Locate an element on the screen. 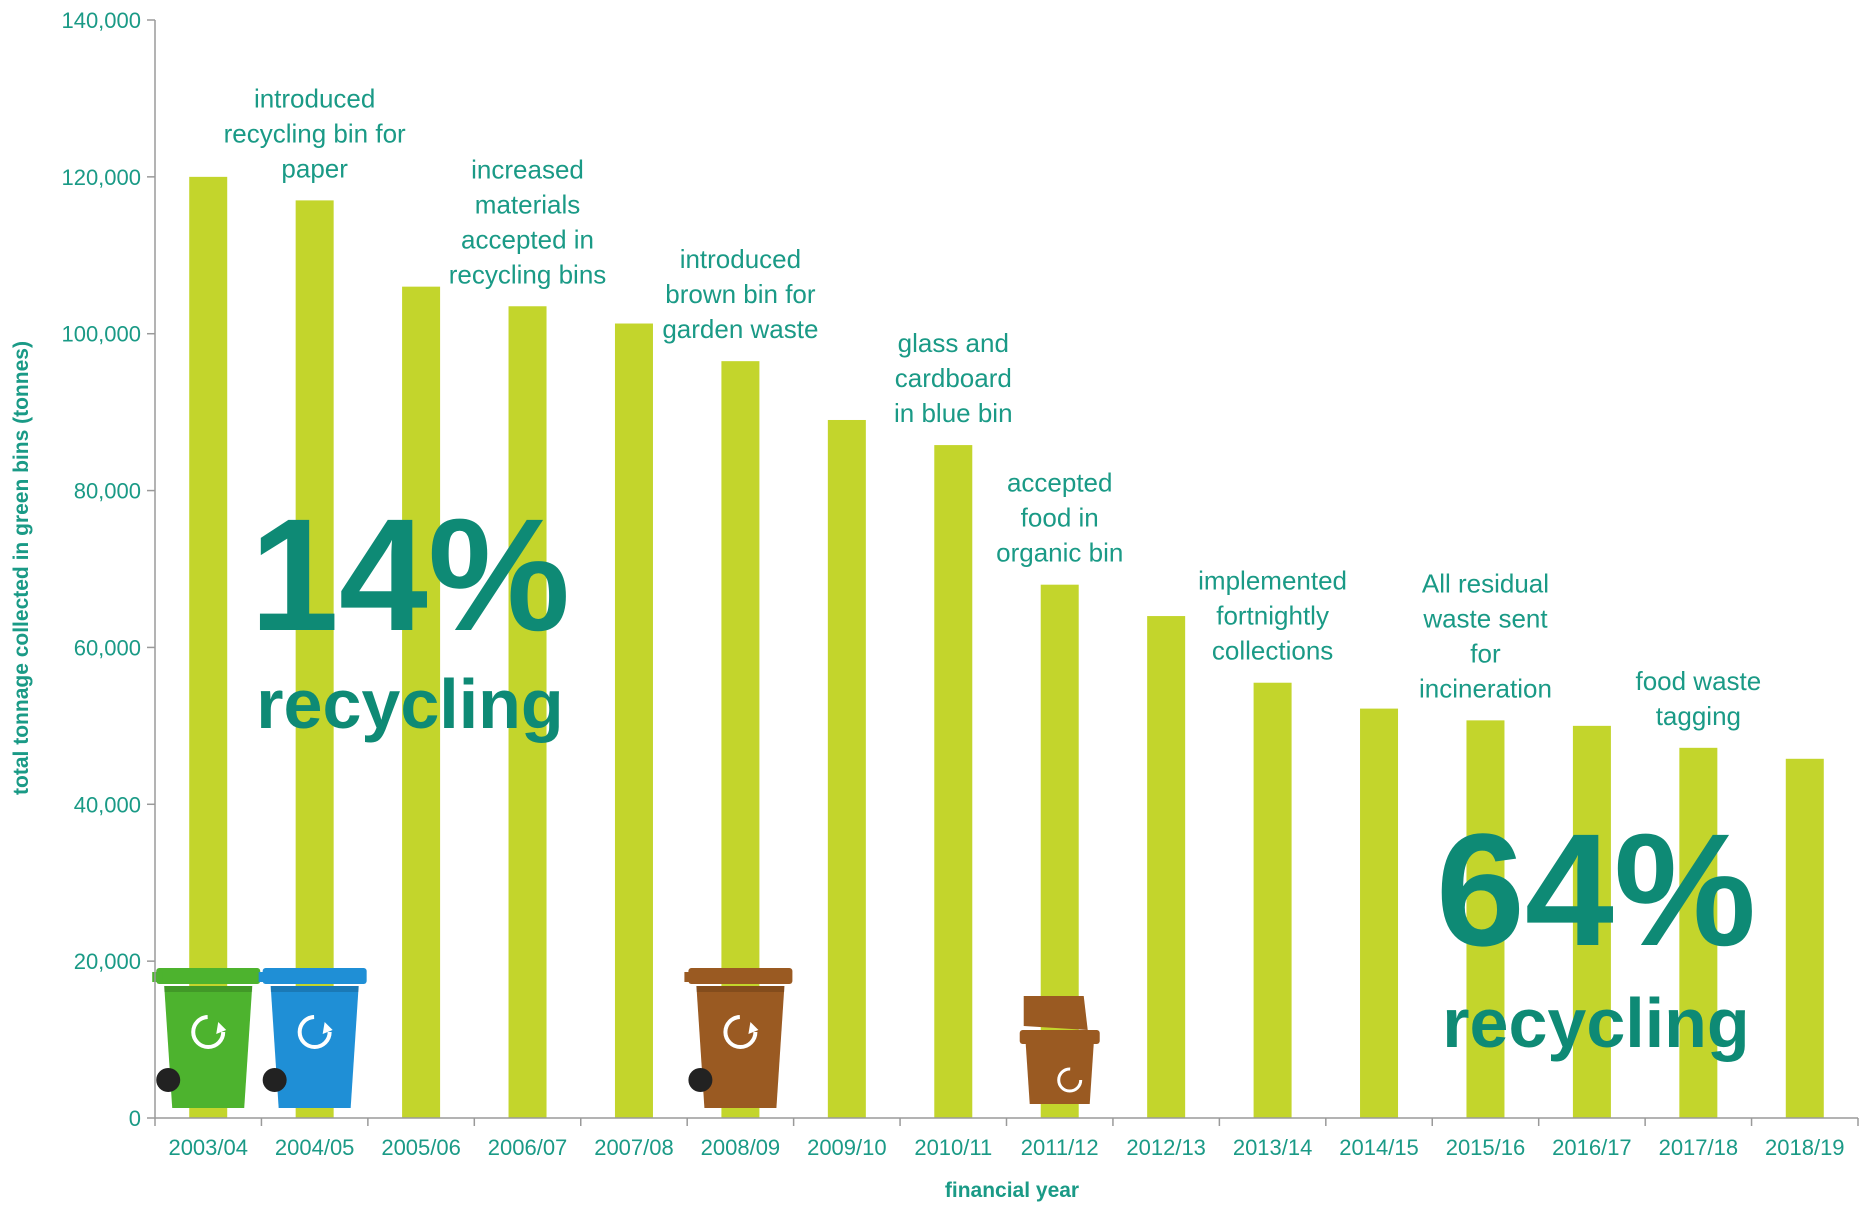  callout-percent-start: 14% is located at coordinates (410, 574).